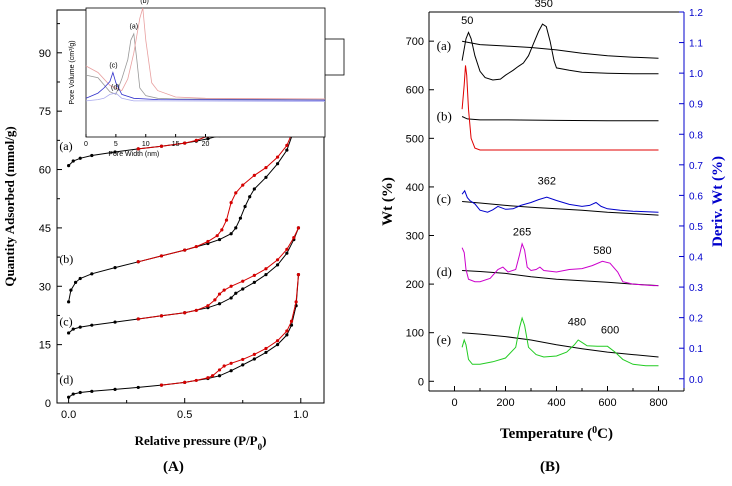  What do you see at coordinates (415, 91) in the screenshot?
I see `y-tick-label-b: 600` at bounding box center [415, 91].